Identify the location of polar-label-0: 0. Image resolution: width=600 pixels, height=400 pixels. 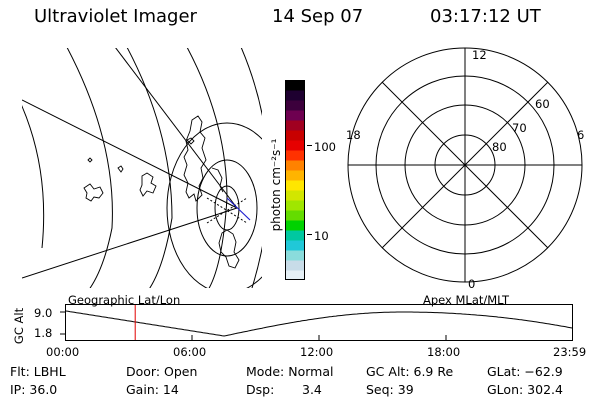
(472, 284).